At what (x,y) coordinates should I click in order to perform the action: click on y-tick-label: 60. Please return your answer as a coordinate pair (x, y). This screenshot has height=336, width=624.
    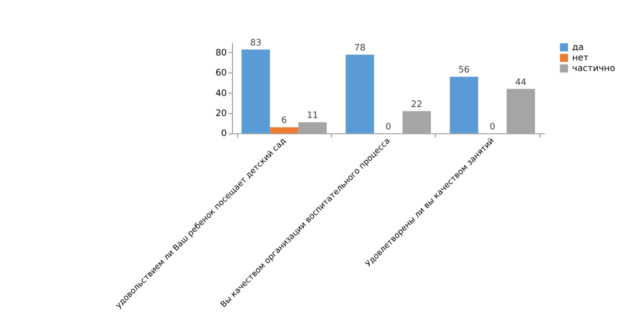
    Looking at the image, I should click on (221, 73).